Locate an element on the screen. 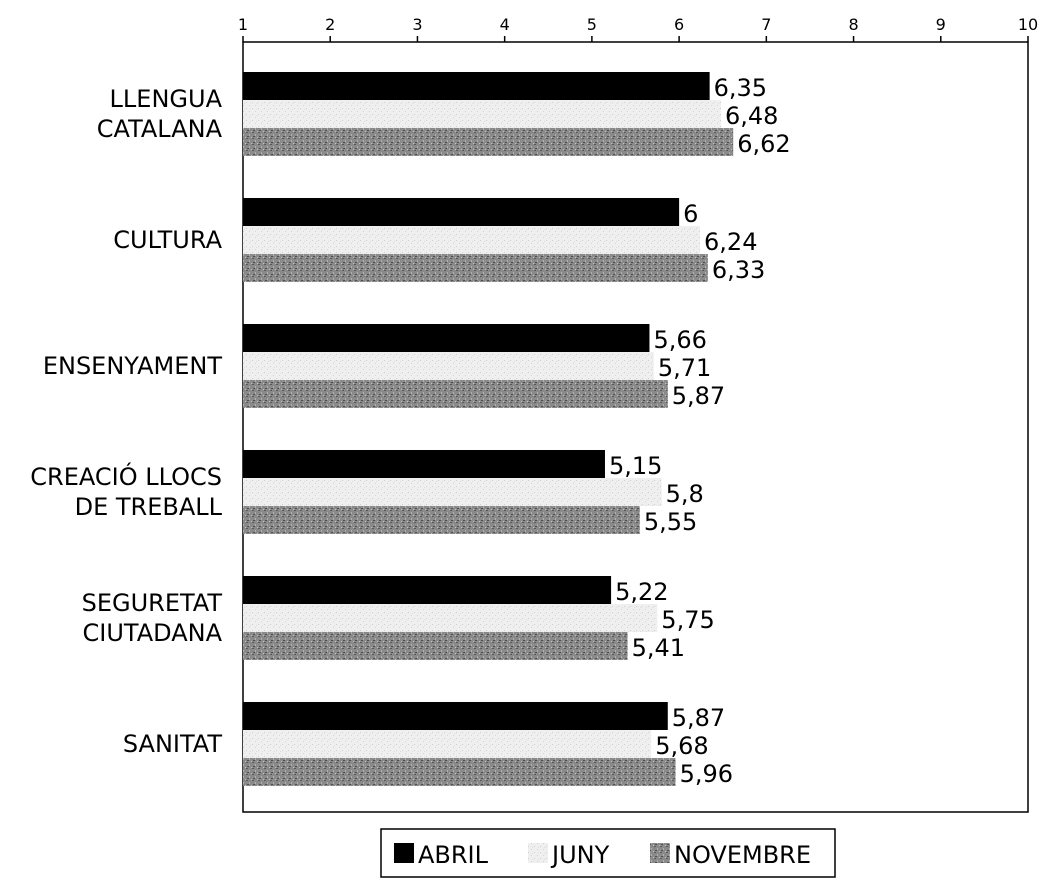 This screenshot has width=1045, height=884. data-label-juny: 5,71 is located at coordinates (684, 368).